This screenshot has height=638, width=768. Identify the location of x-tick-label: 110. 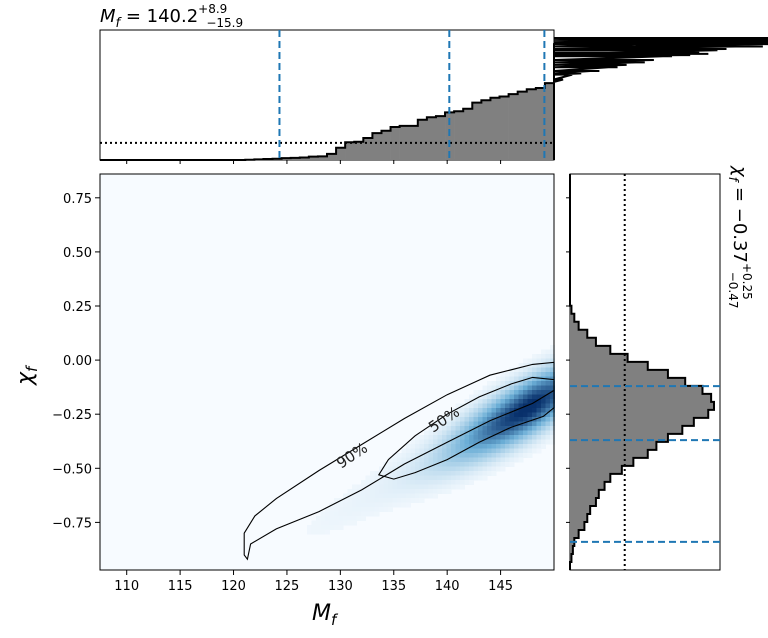
(126, 586).